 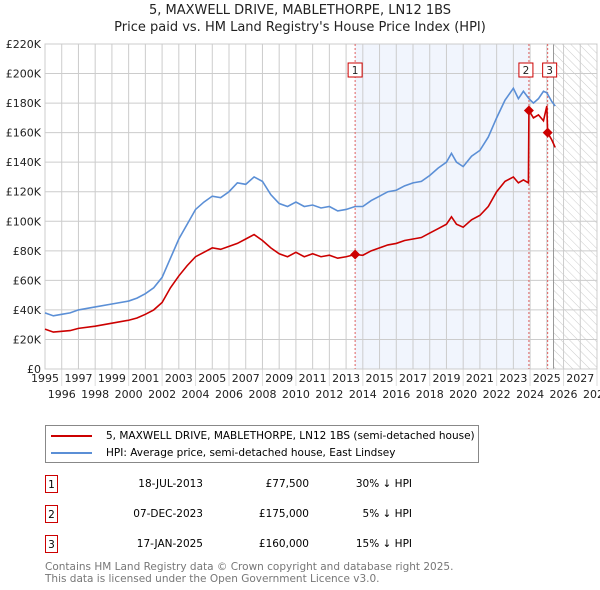 I want to click on x-tick-label: 2014, so click(x=363, y=394).